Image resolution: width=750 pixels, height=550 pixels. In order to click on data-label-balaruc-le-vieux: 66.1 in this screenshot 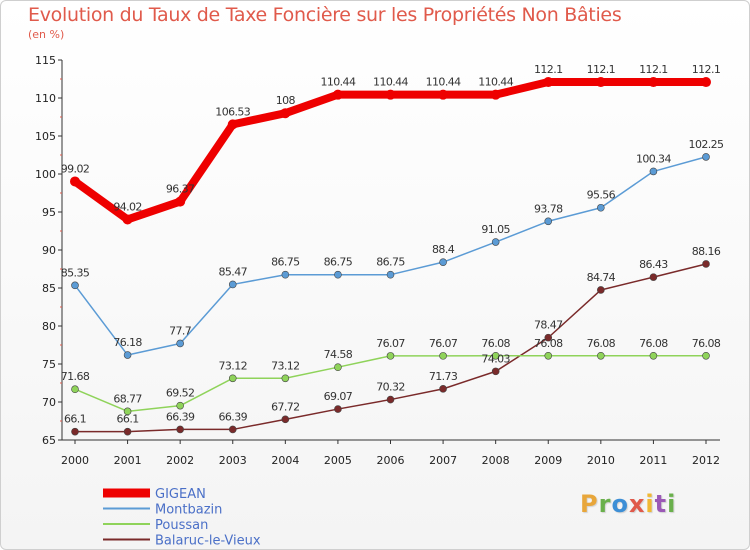, I will do `click(128, 419)`.